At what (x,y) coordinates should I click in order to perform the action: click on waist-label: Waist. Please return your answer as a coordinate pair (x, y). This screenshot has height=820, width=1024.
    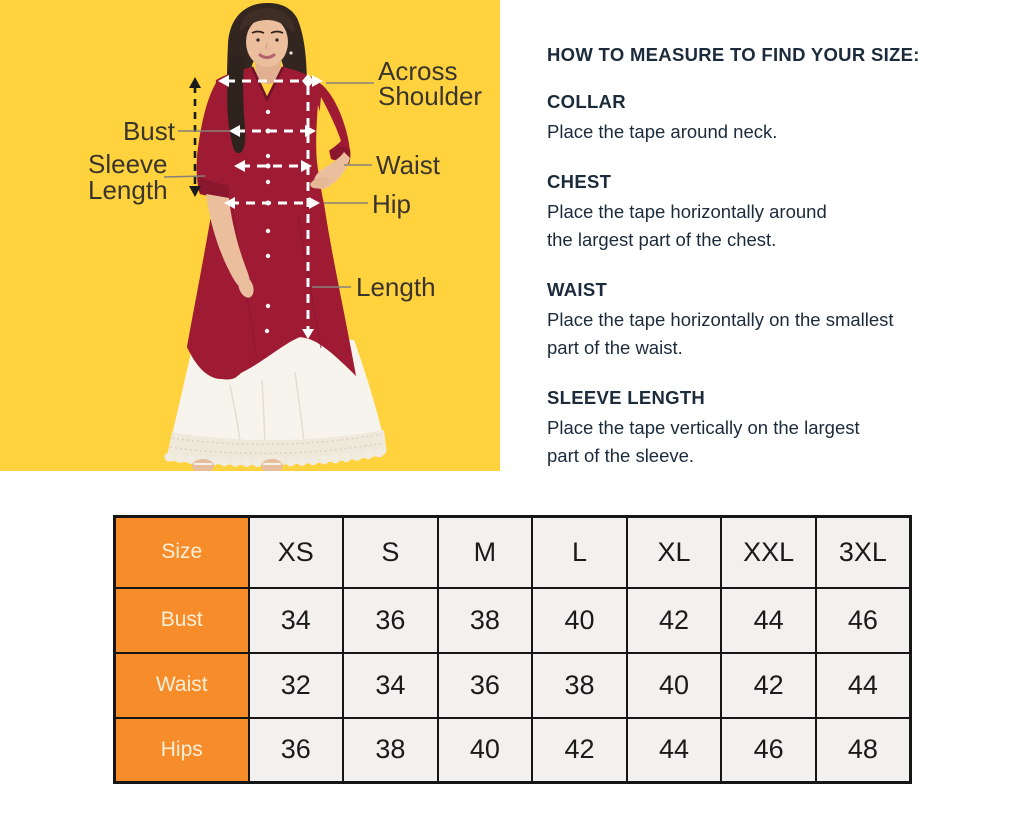
    Looking at the image, I should click on (408, 165).